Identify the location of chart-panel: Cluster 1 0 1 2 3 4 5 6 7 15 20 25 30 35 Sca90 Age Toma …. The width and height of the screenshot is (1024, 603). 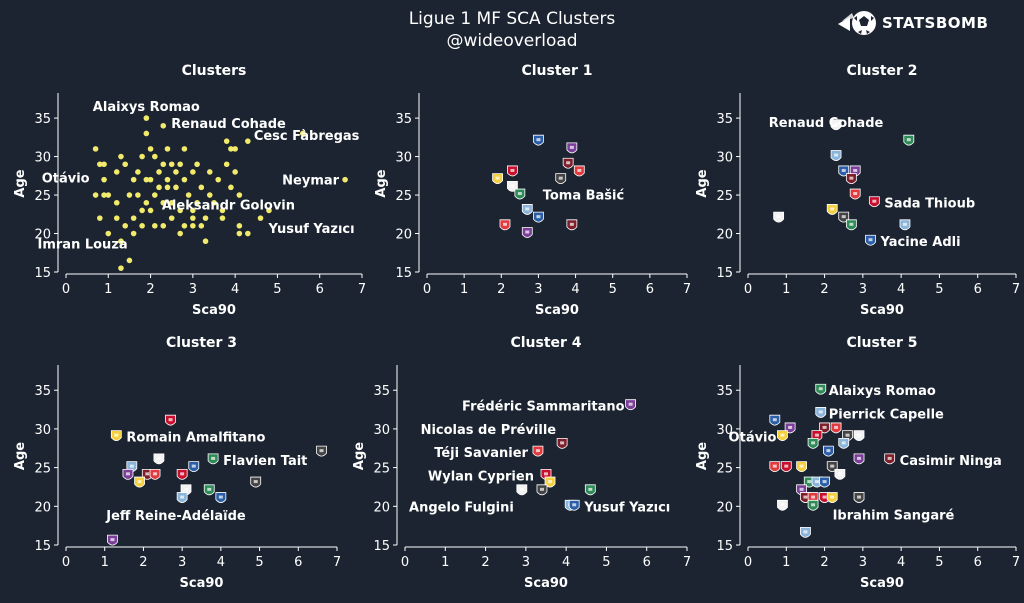
(532, 190).